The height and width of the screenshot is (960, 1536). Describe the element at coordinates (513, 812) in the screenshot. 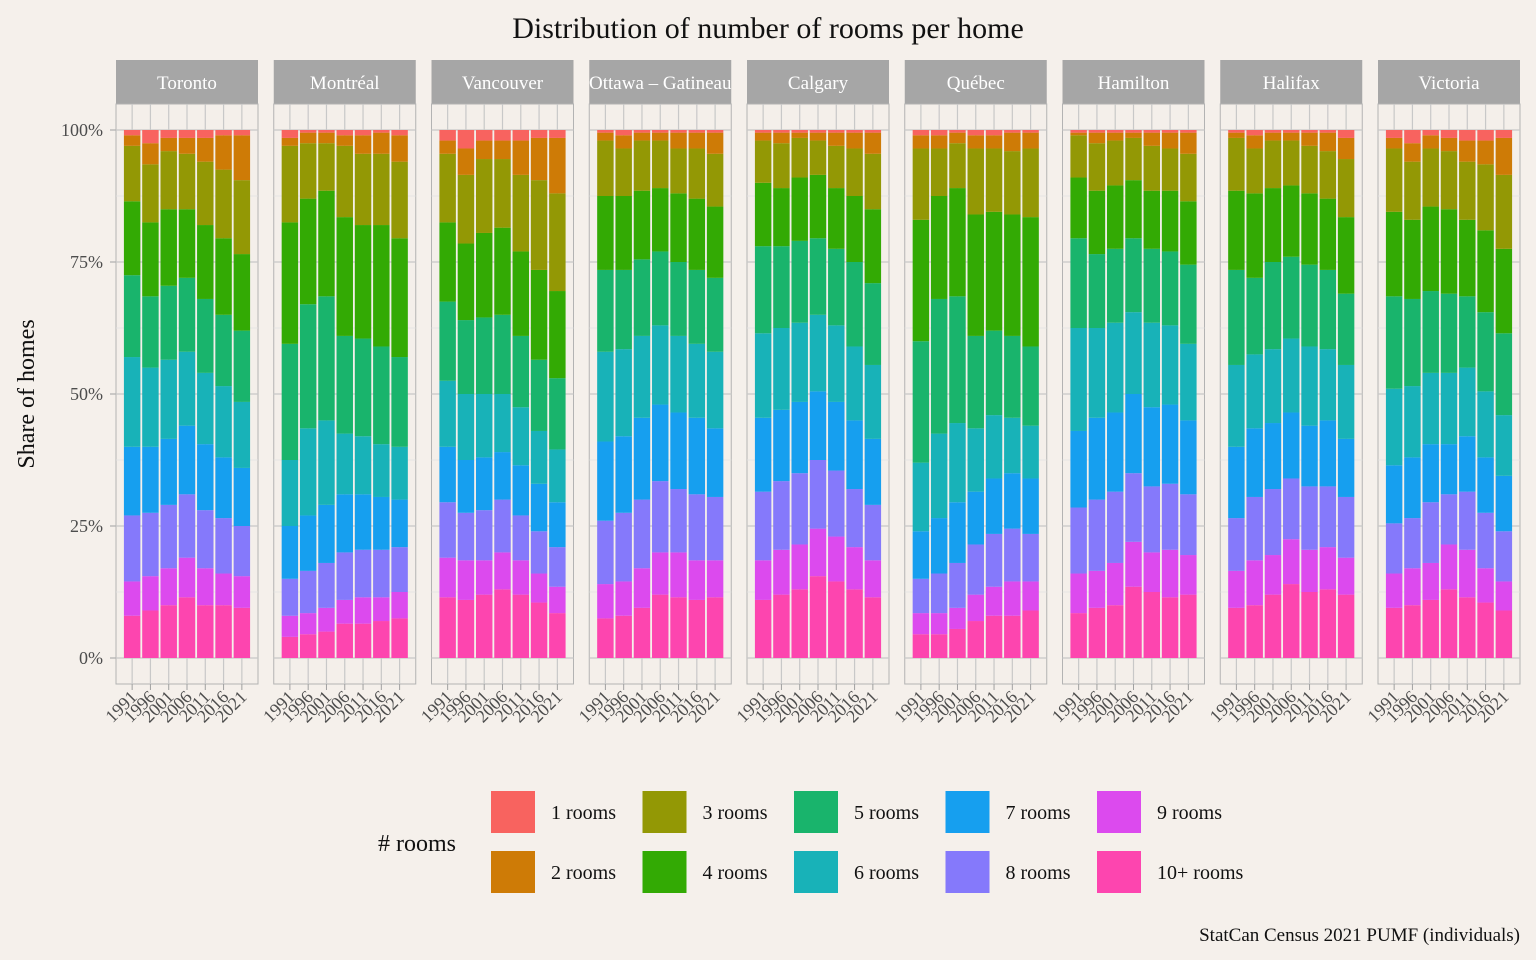

I see `legend-key` at that location.